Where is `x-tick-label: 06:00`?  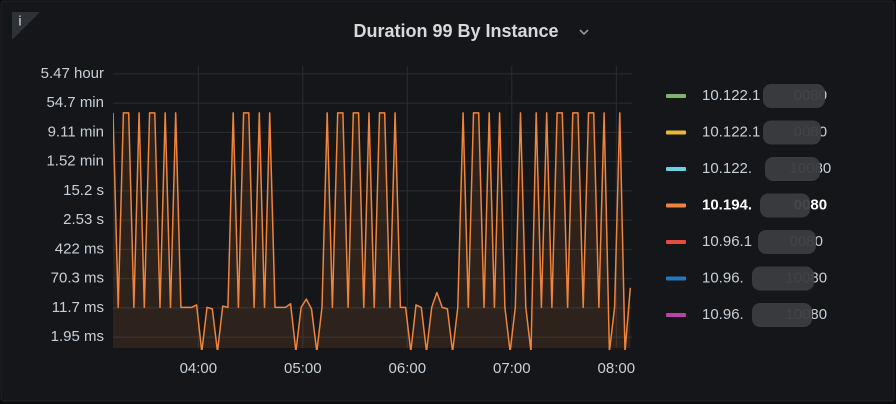
x-tick-label: 06:00 is located at coordinates (408, 368).